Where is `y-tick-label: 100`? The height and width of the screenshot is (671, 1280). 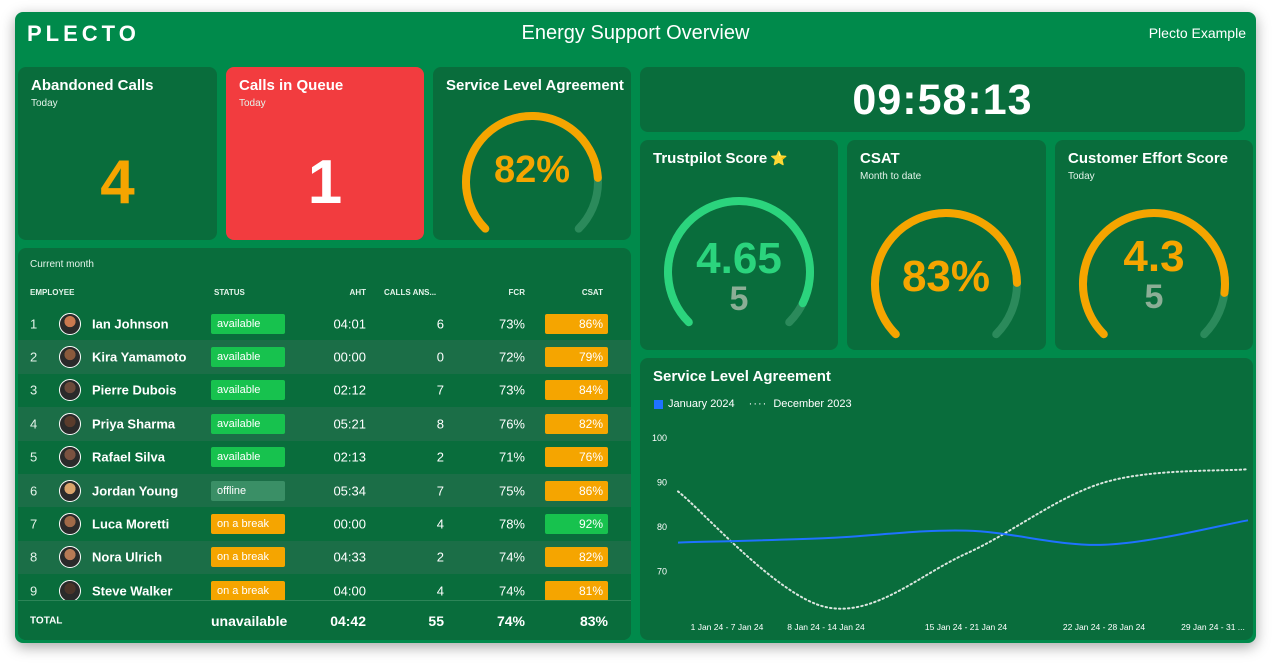 y-tick-label: 100 is located at coordinates (659, 438).